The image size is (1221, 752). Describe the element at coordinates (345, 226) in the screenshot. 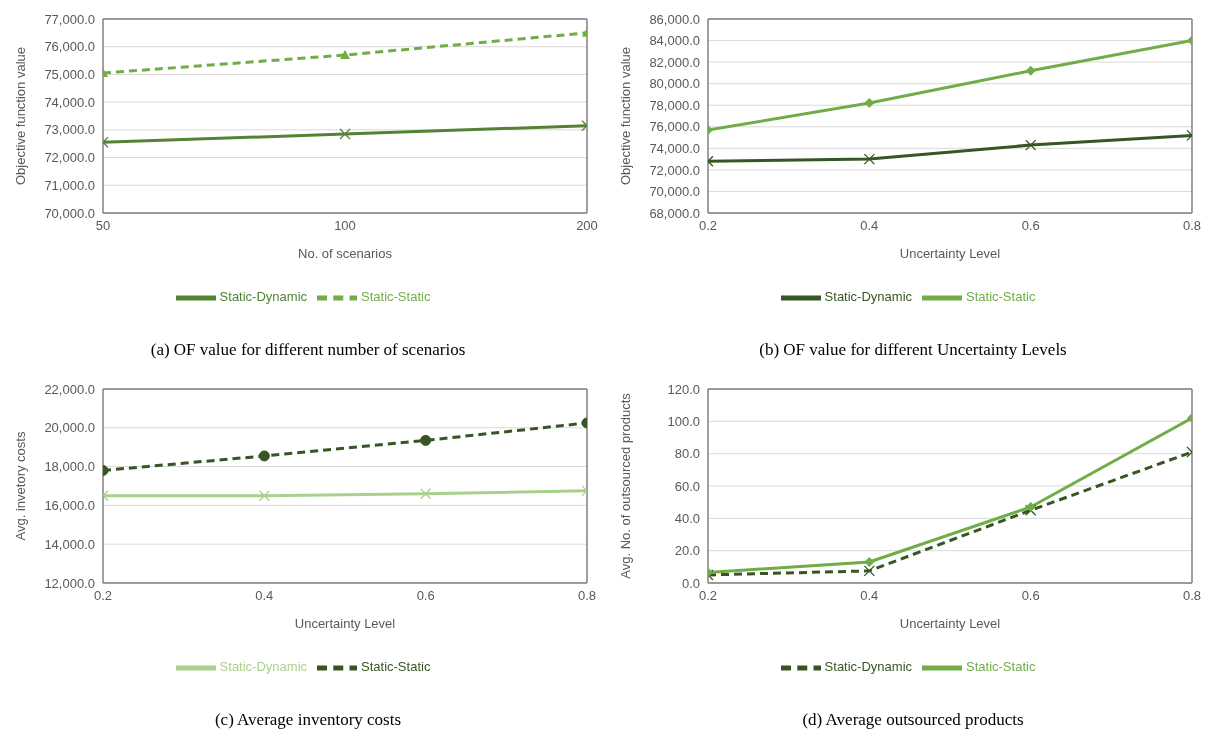

I see `x-tick-label: 100` at that location.